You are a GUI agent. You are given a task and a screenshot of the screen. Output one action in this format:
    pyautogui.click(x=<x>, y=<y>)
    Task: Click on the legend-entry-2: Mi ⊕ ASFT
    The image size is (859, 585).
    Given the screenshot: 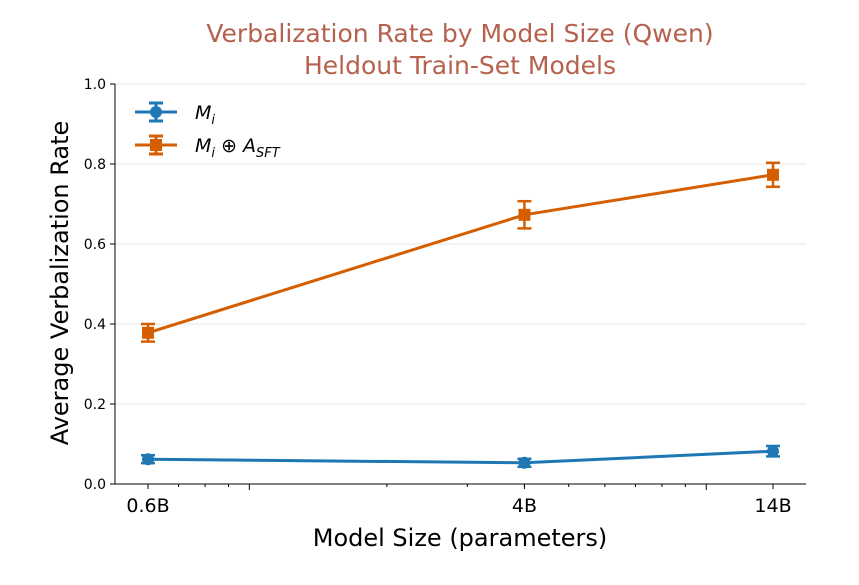 What is the action you would take?
    pyautogui.click(x=208, y=147)
    